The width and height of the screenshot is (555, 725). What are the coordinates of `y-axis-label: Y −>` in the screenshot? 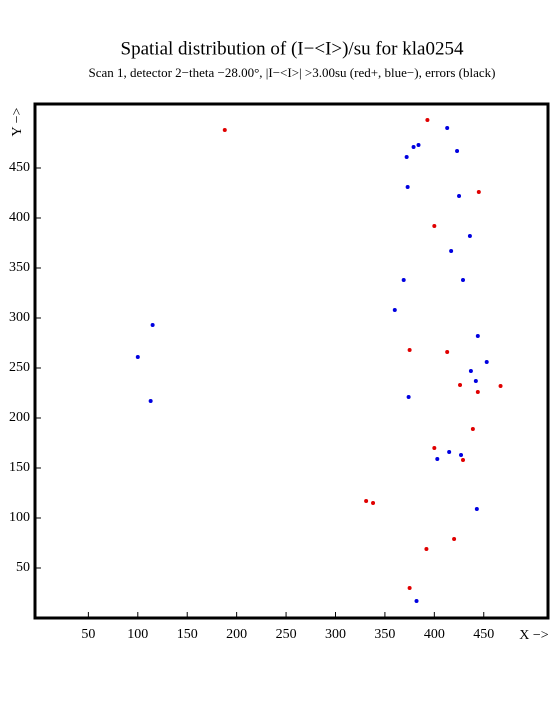 It's located at (17, 121).